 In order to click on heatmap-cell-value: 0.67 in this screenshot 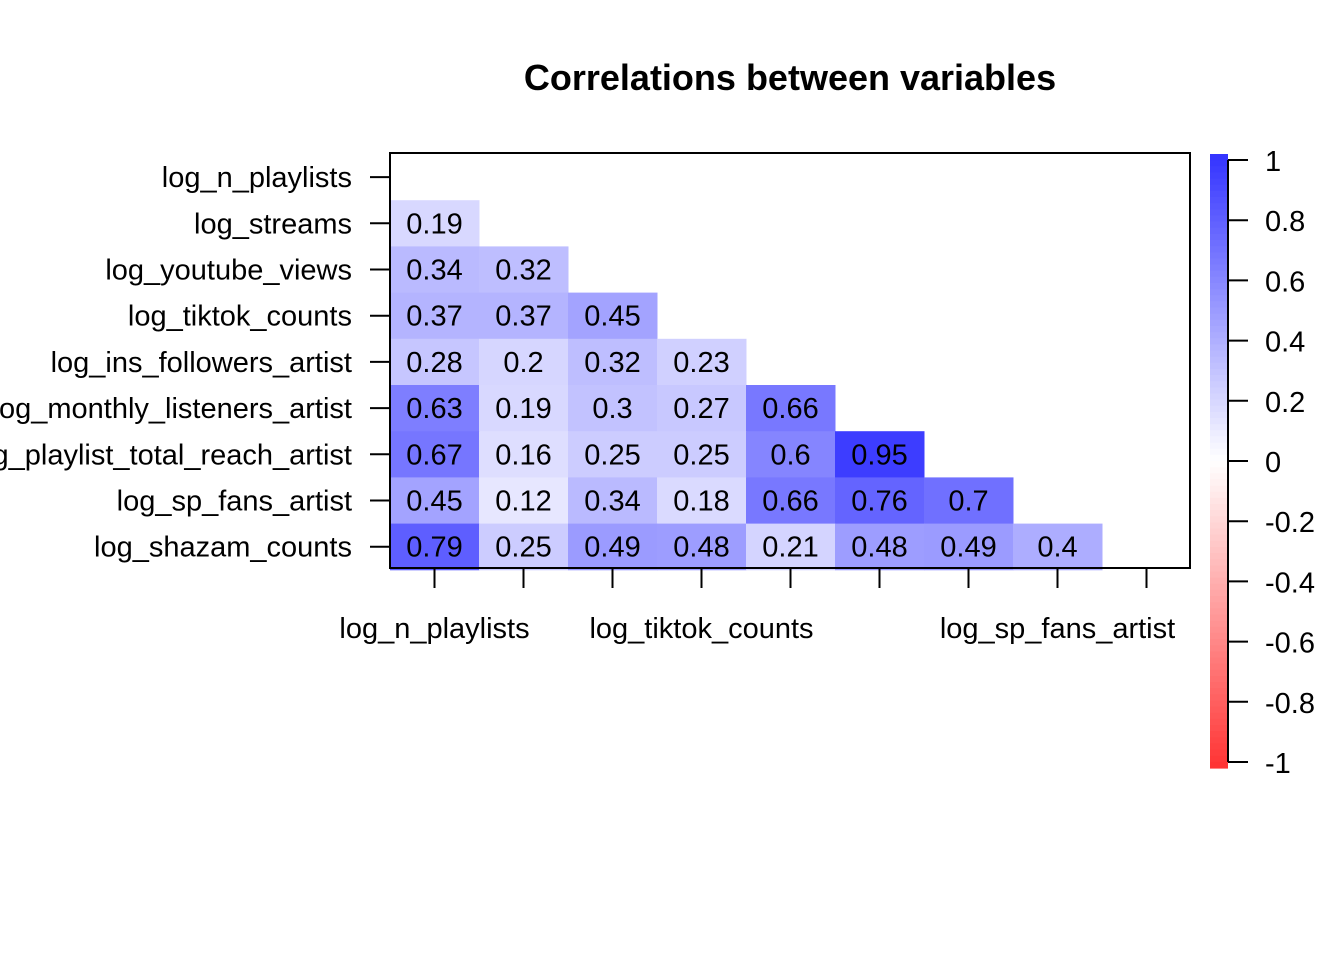, I will do `click(434, 455)`.